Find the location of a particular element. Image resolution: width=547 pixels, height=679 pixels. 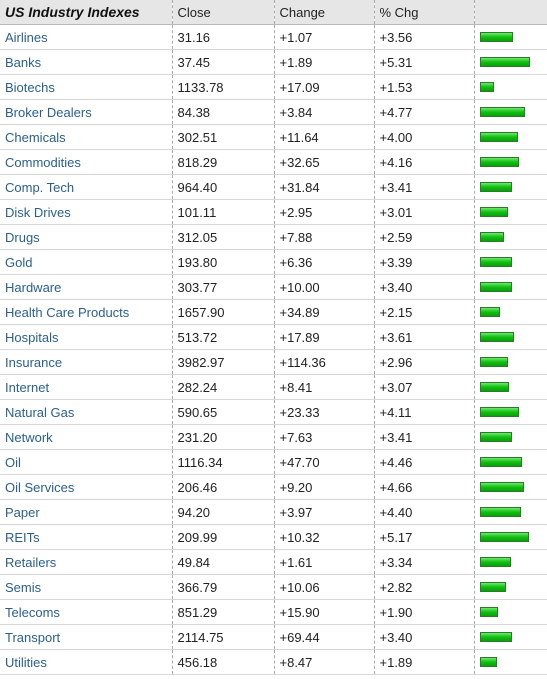

table-row: Natural Gas 590.65 +23.33 +4.11 is located at coordinates (273, 412).